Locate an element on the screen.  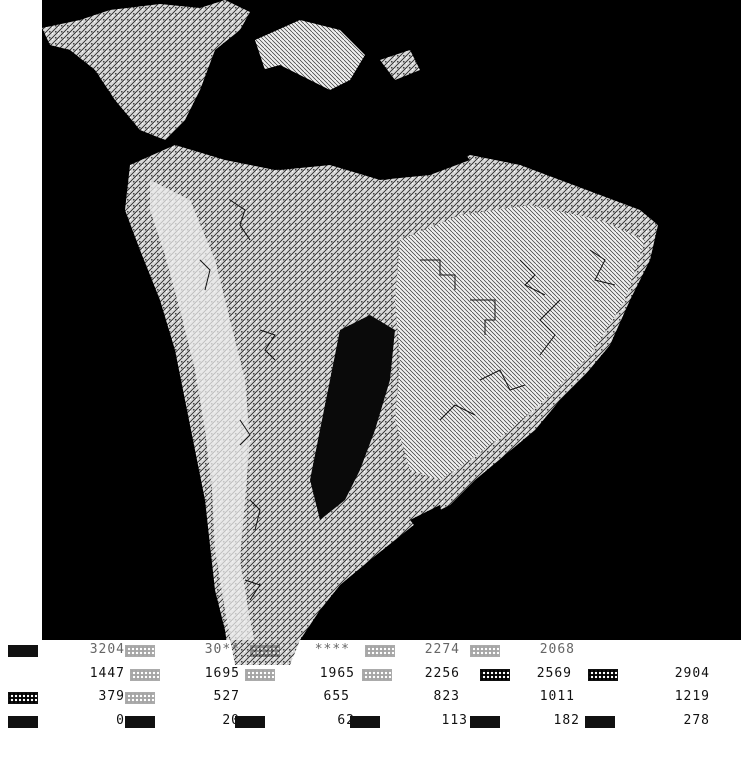
legend-value: 278 is located at coordinates (696, 720).